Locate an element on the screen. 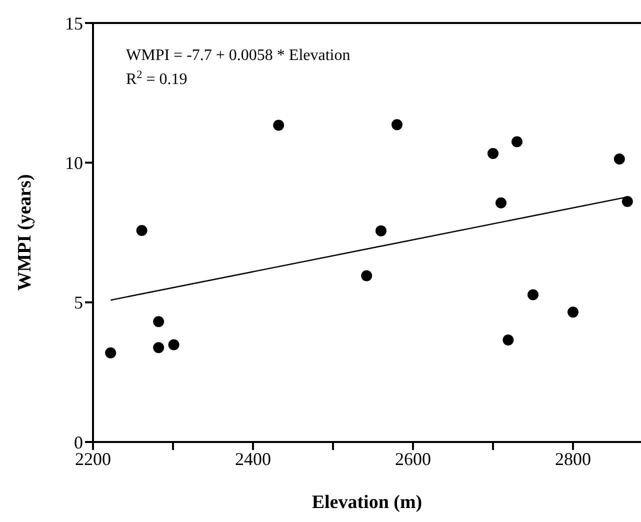 This screenshot has width=641, height=522. x-tick-label: 2800 is located at coordinates (573, 458).